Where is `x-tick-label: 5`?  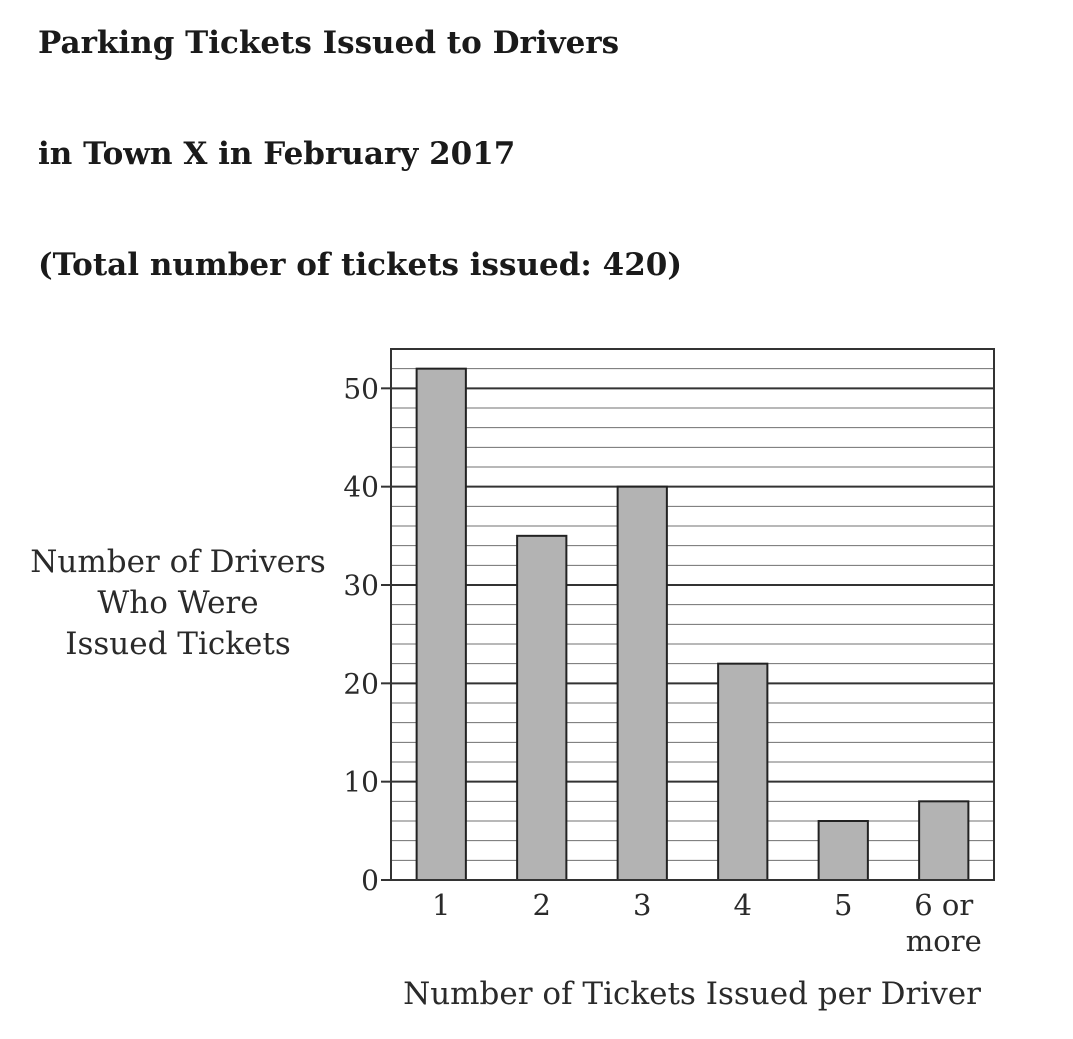 x-tick-label: 5 is located at coordinates (843, 905).